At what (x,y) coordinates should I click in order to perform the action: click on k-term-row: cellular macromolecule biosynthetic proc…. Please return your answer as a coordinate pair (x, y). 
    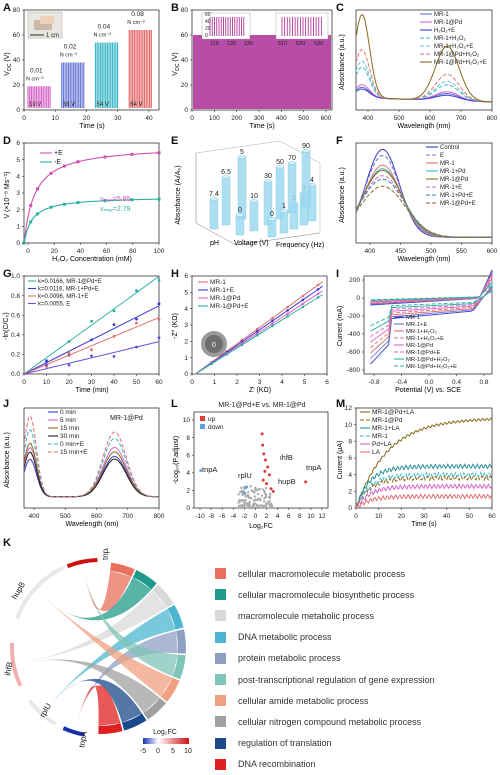
    Looking at the image, I should click on (355, 594).